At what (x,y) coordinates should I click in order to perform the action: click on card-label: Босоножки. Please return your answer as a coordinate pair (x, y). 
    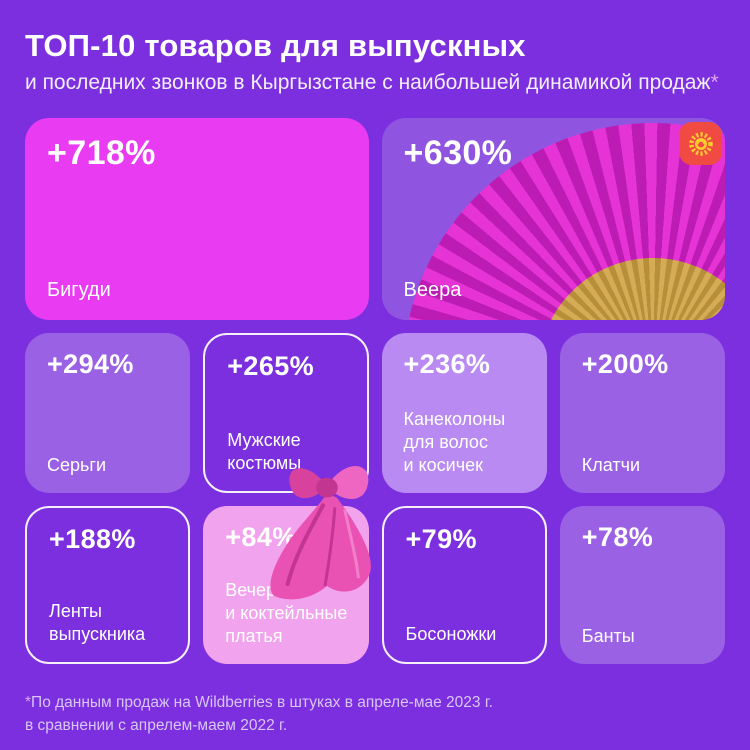
    Looking at the image, I should click on (451, 633).